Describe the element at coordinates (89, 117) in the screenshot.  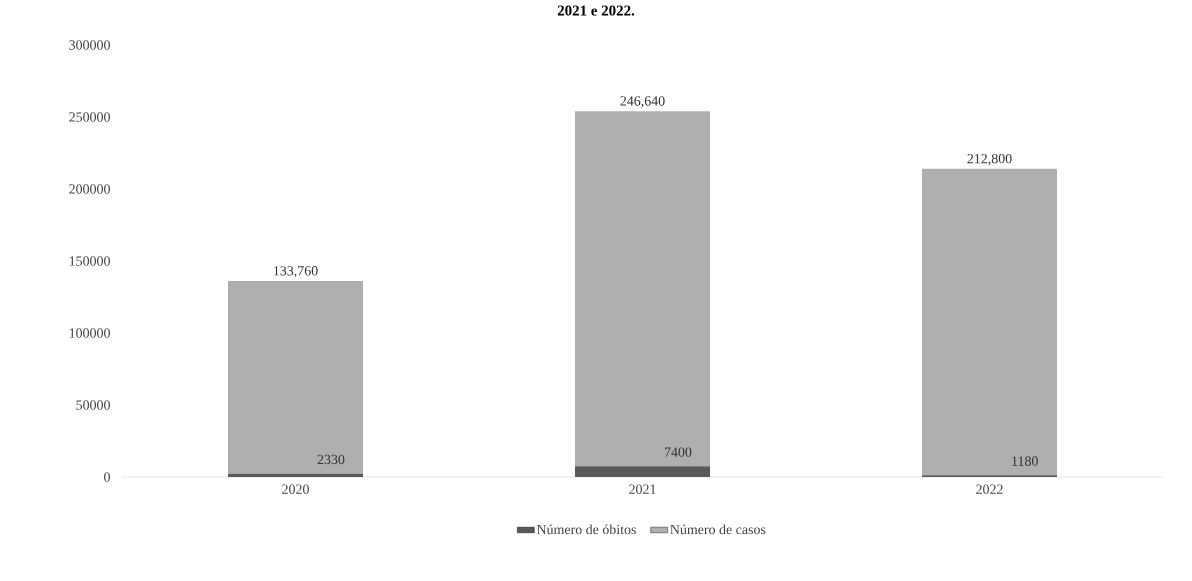
I see `y-tick-label: 250000` at that location.